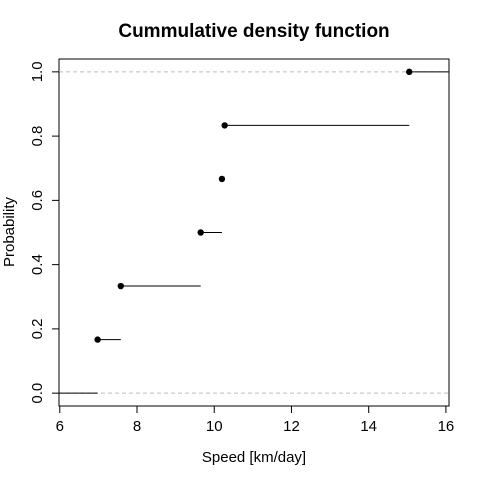  I want to click on y-tick-label: 0.8, so click(37, 136).